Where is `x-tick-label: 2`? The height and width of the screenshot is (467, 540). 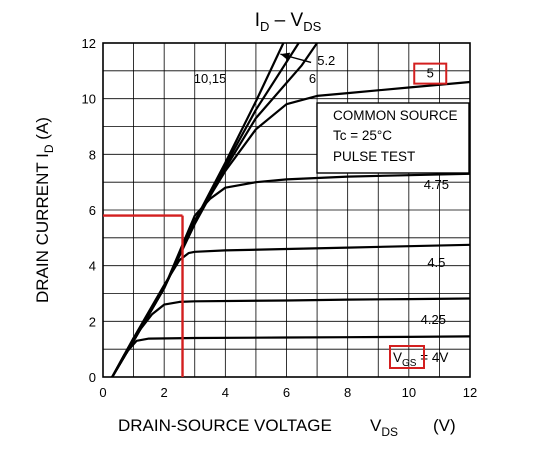 x-tick-label: 2 is located at coordinates (164, 392).